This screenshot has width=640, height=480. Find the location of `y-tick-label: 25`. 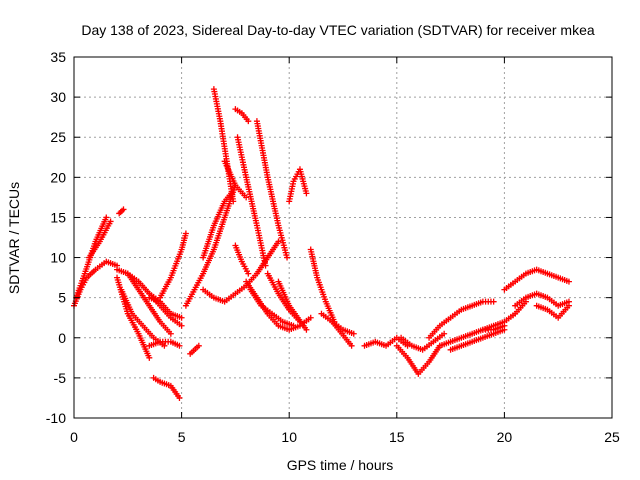

y-tick-label: 25 is located at coordinates (58, 137).